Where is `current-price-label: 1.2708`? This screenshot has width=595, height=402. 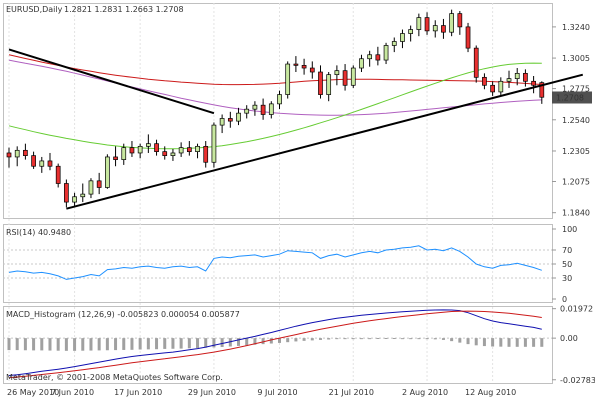 current-price-label: 1.2708 is located at coordinates (570, 97).